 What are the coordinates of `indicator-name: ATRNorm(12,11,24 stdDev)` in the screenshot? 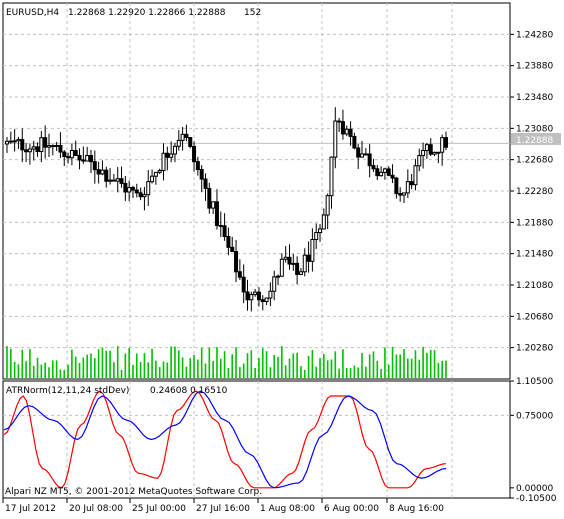 It's located at (67, 391).